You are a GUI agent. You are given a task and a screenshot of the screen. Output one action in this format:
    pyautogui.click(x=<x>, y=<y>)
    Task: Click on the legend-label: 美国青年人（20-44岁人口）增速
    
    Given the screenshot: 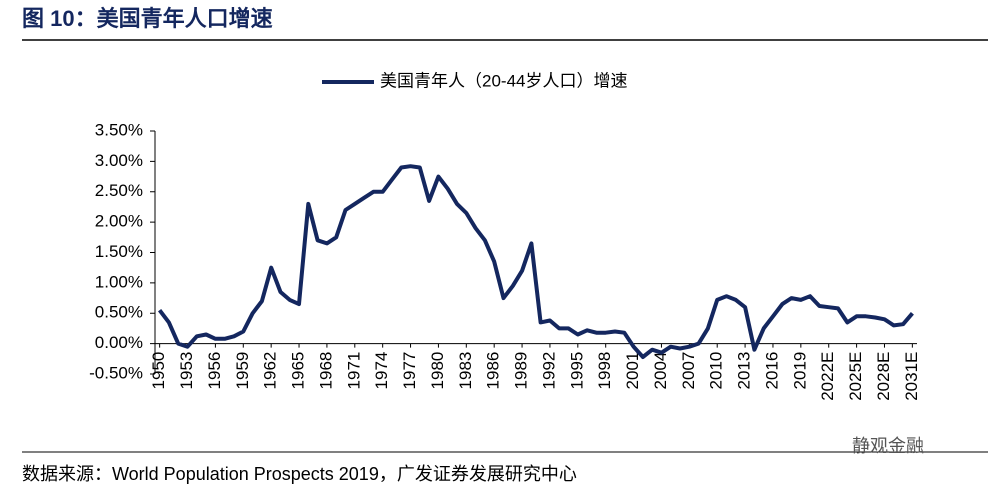 What is the action you would take?
    pyautogui.click(x=503, y=80)
    